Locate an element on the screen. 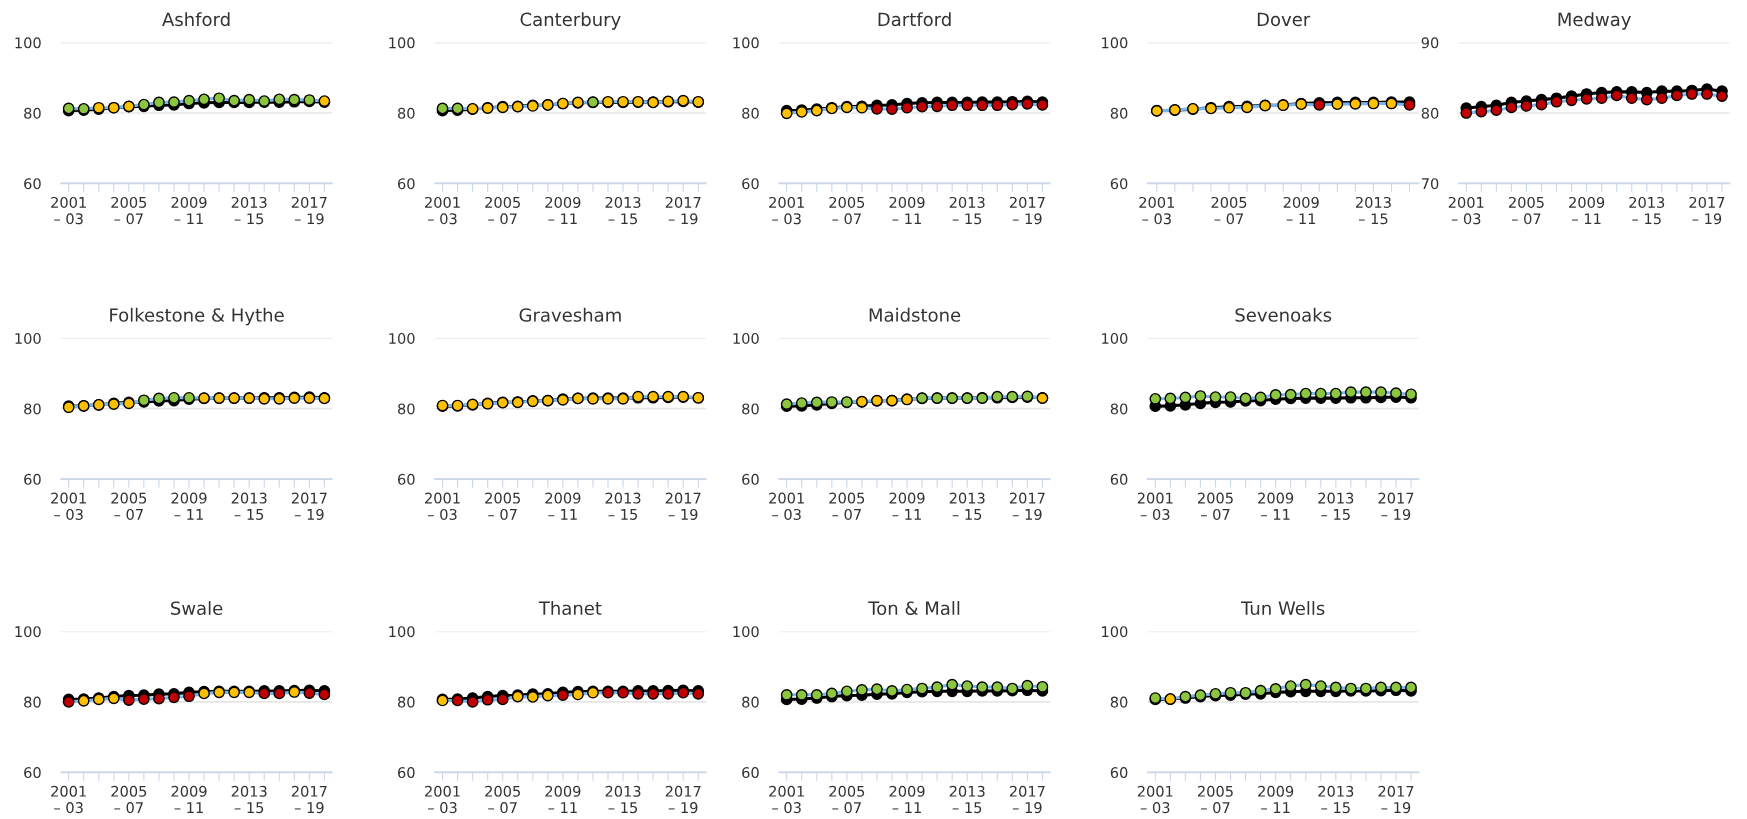 The width and height of the screenshot is (1747, 819). chart-title: Ashford is located at coordinates (196, 19).